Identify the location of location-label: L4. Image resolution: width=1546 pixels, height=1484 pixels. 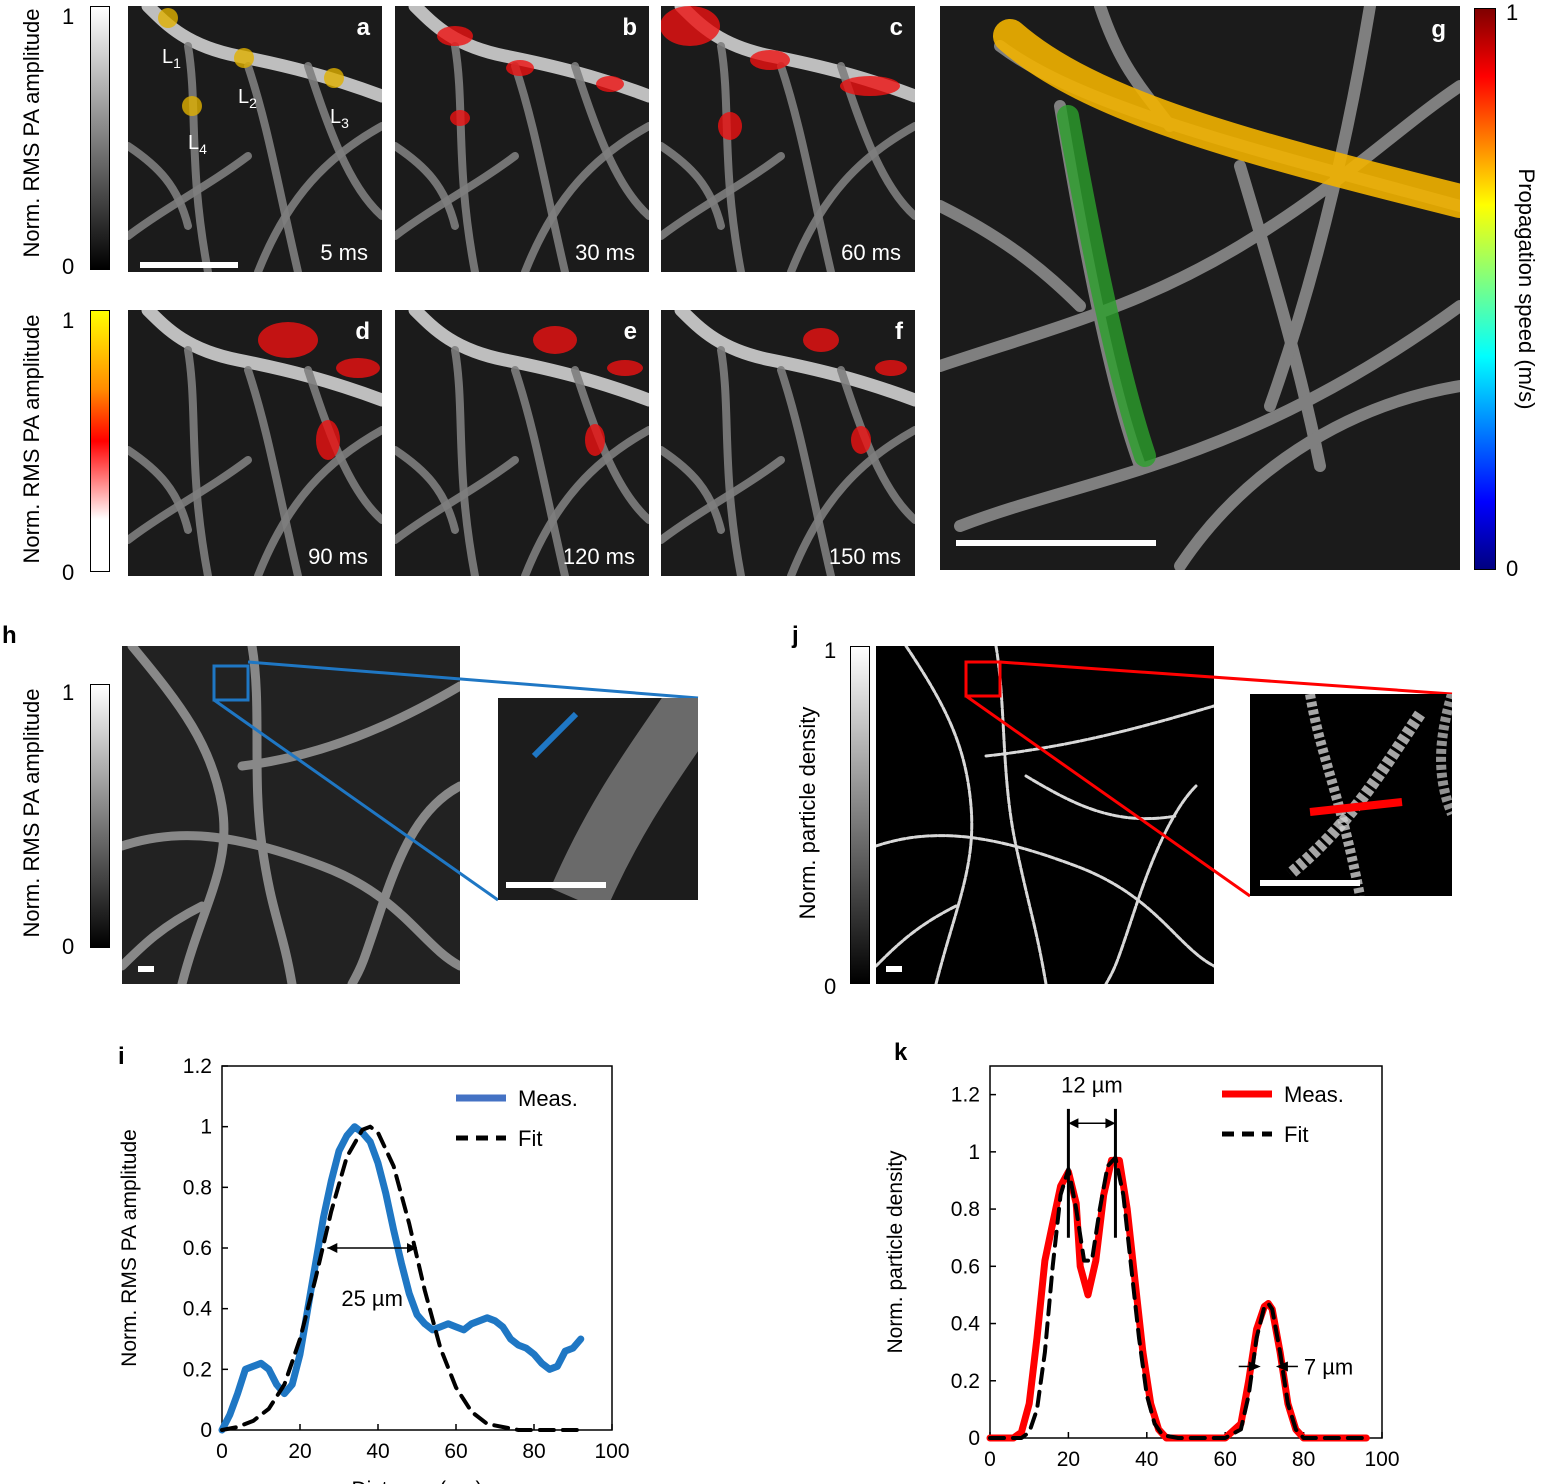
(197, 144).